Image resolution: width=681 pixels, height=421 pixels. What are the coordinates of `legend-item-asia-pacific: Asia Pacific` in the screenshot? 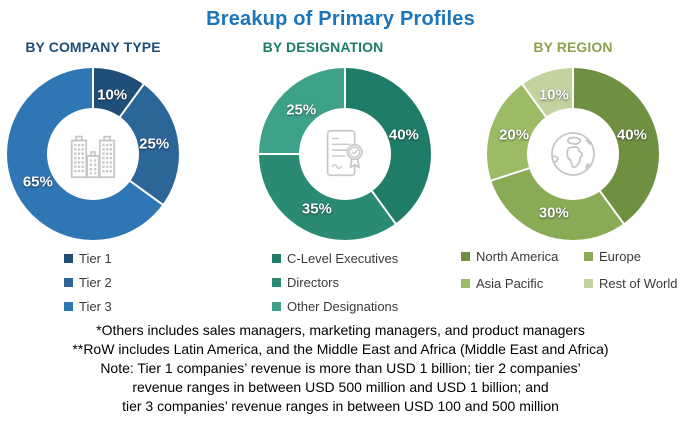 It's located at (522, 283).